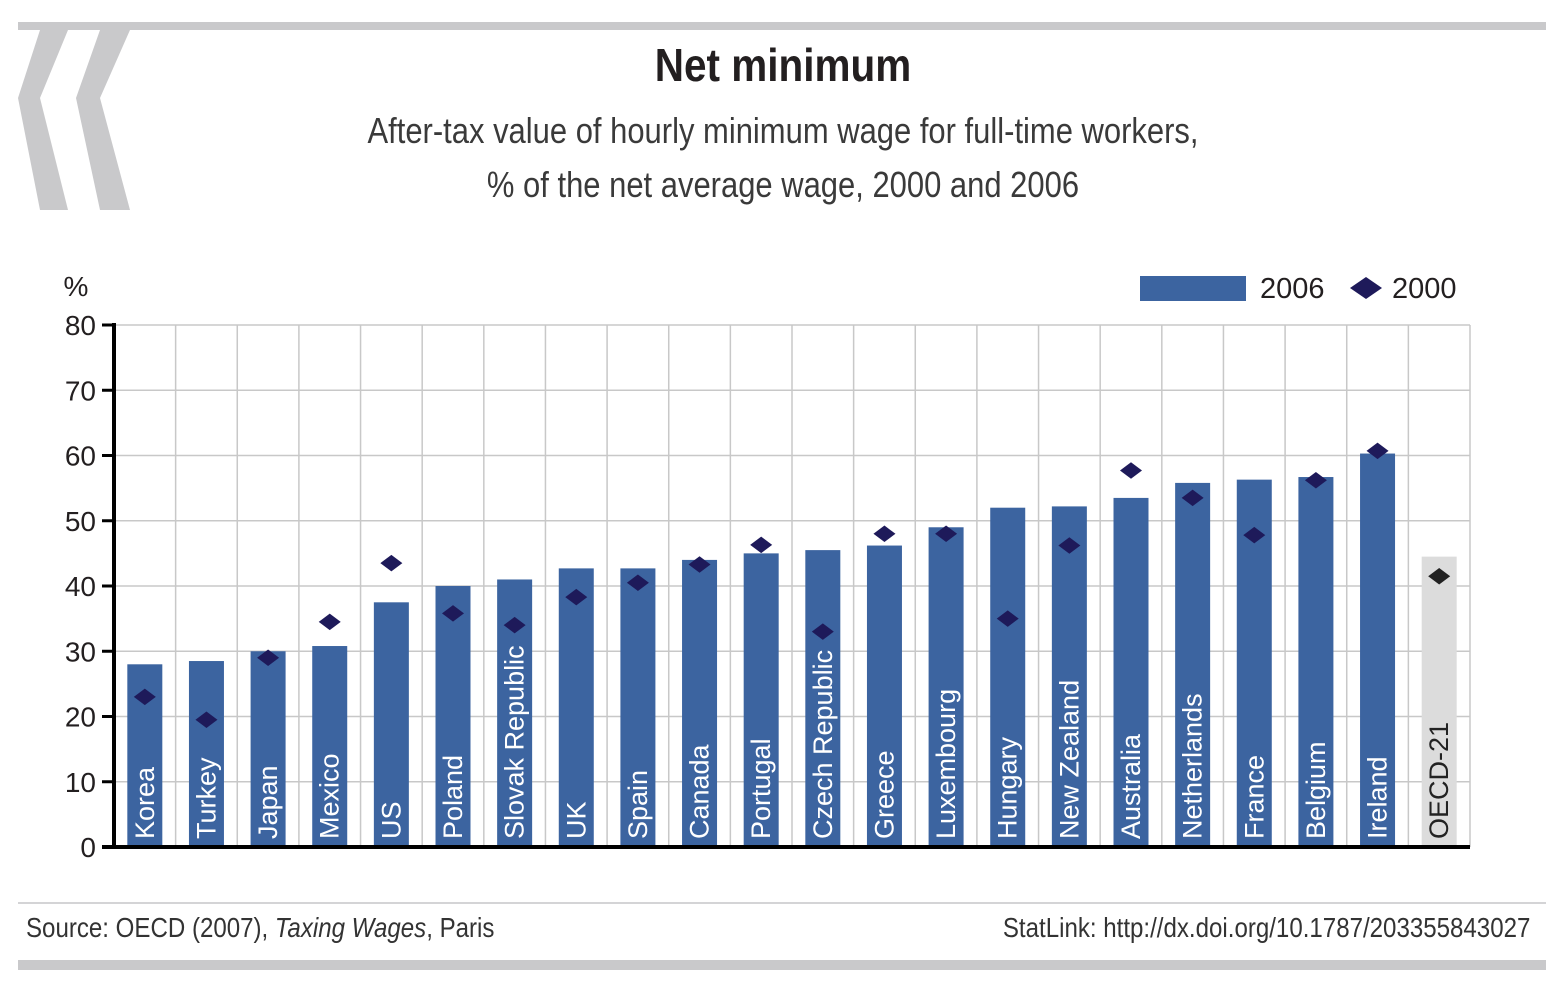 Image resolution: width=1566 pixels, height=1002 pixels. I want to click on category-label: Slovak Republic, so click(515, 742).